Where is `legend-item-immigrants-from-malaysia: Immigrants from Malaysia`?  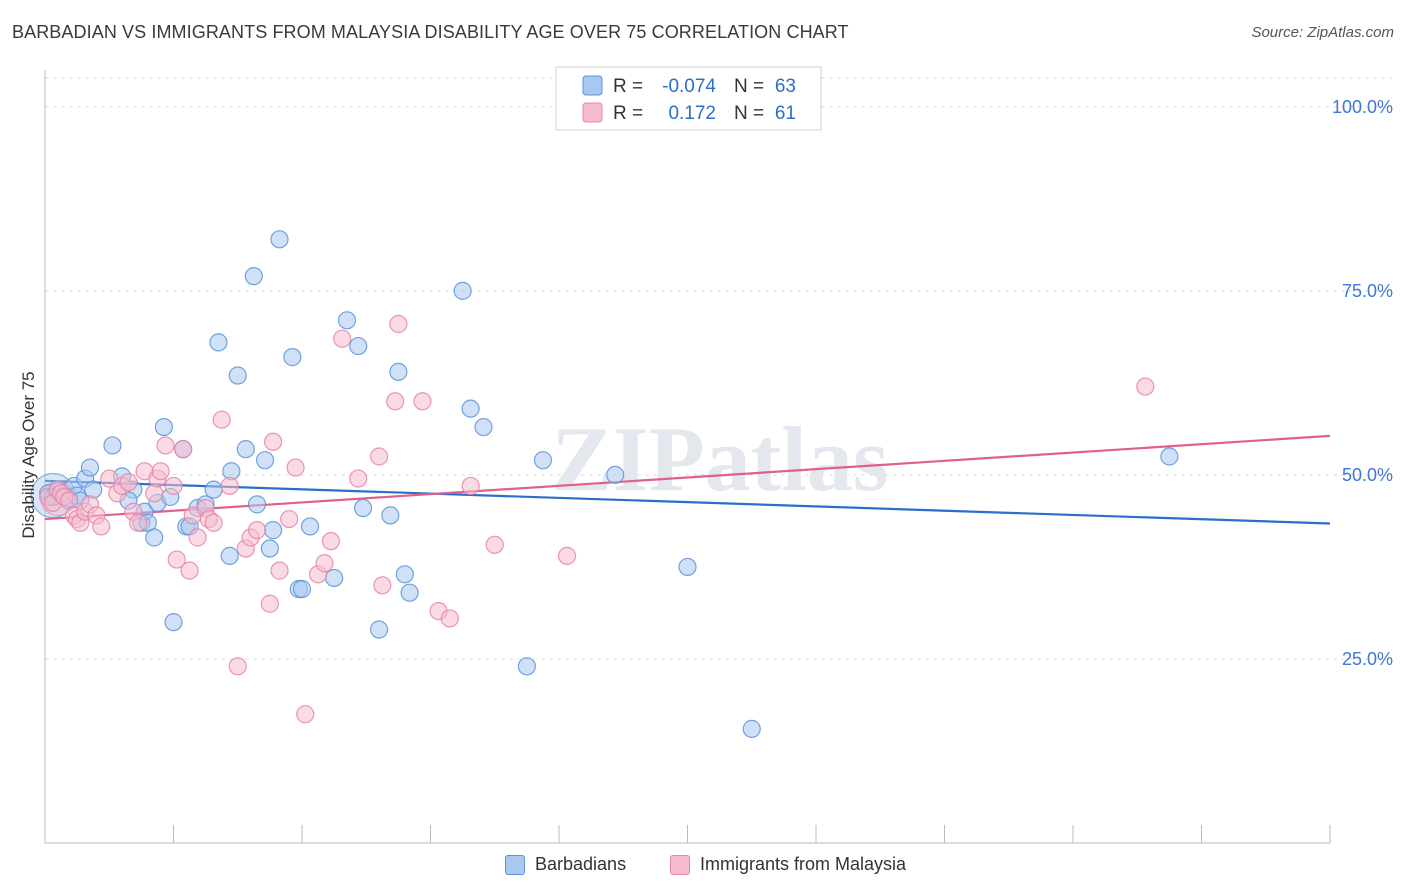 legend-item-immigrants-from-malaysia: Immigrants from Malaysia is located at coordinates (788, 864).